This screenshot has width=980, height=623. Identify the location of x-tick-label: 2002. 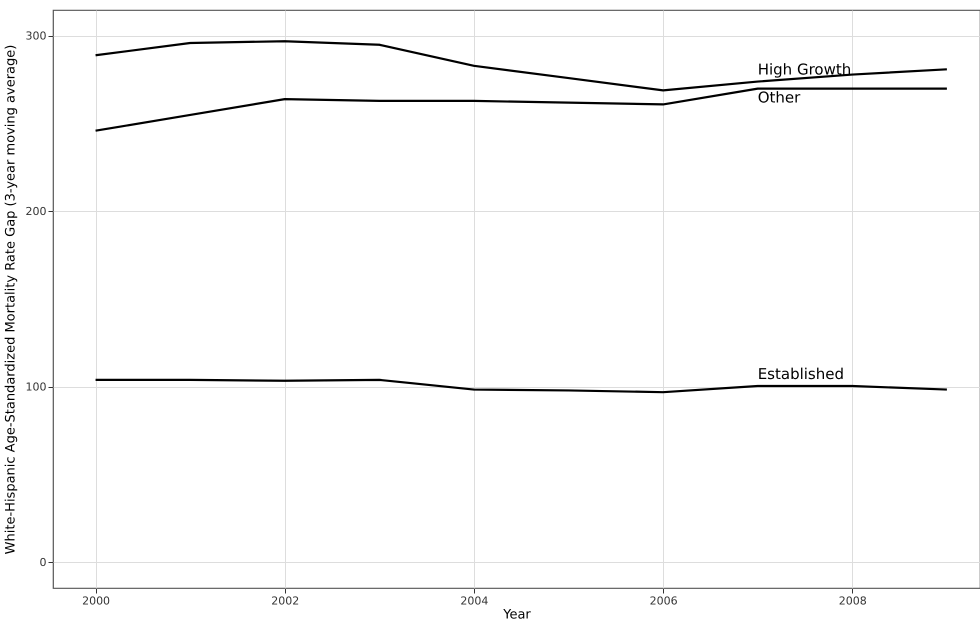
(285, 601).